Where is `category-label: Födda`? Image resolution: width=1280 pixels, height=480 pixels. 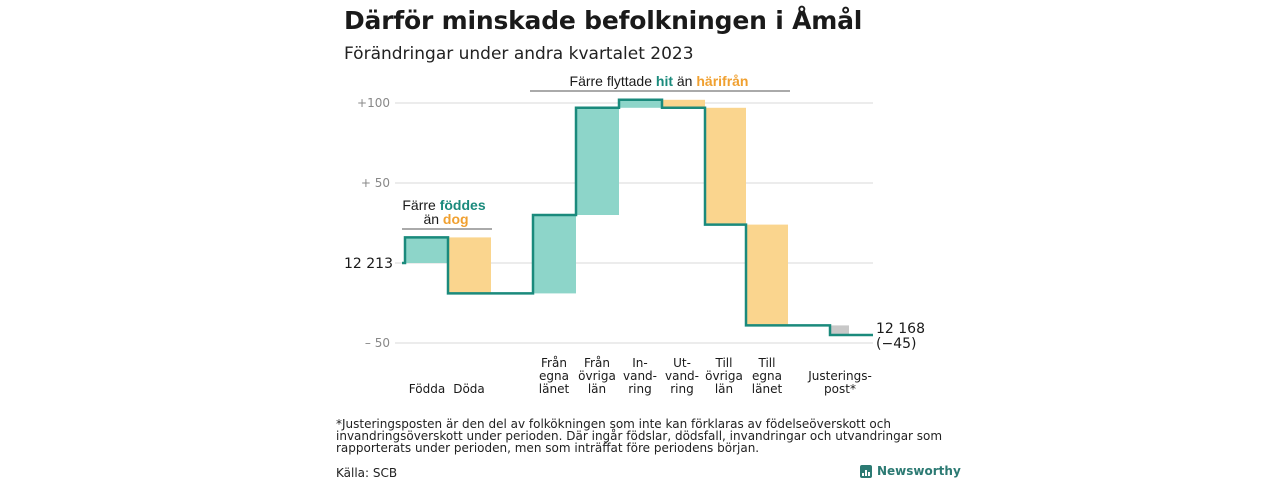
category-label: Födda is located at coordinates (427, 389).